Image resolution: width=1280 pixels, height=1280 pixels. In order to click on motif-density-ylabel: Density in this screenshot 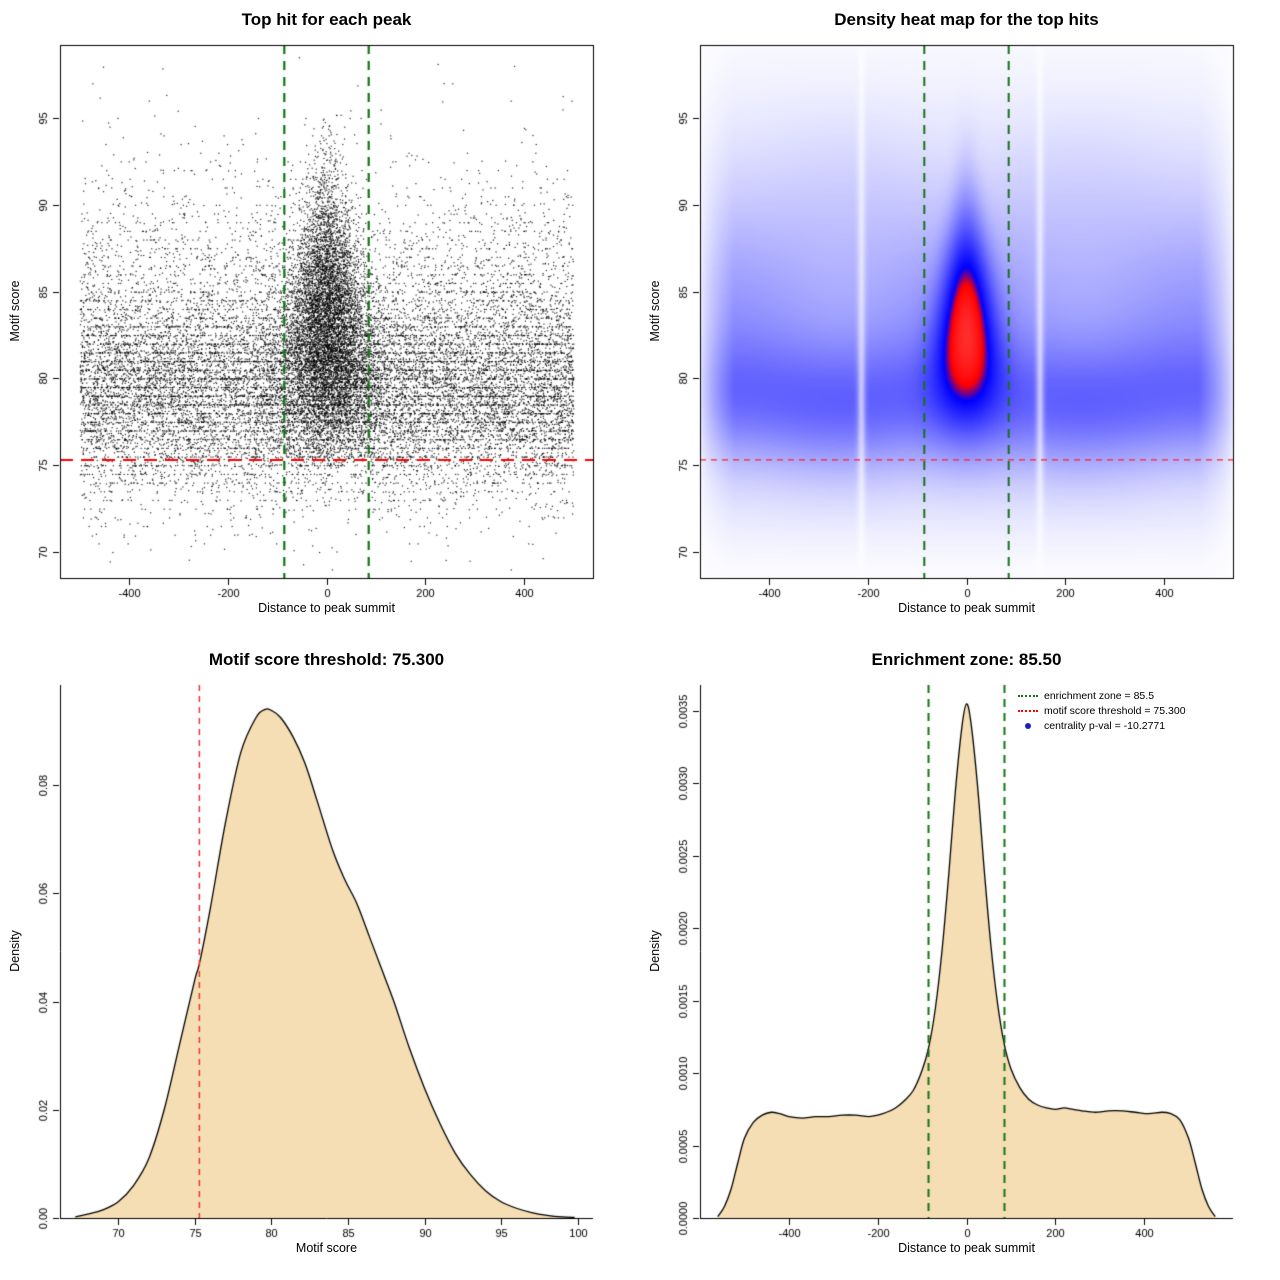, I will do `click(15, 951)`.